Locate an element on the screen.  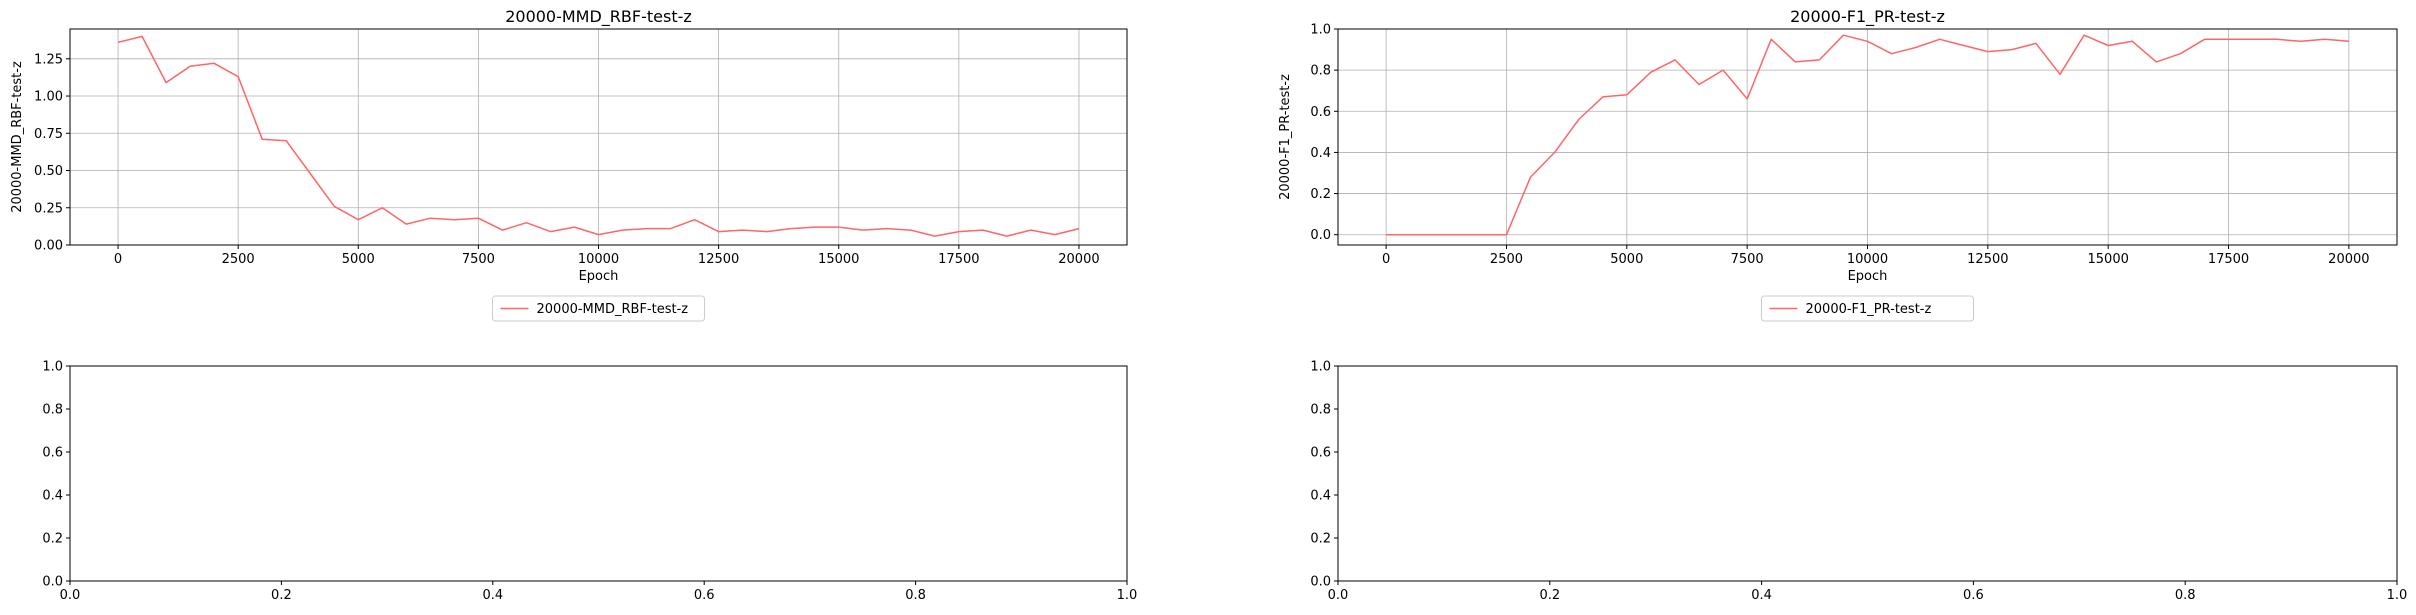
y-tick-label: 0.50 is located at coordinates (48, 171).